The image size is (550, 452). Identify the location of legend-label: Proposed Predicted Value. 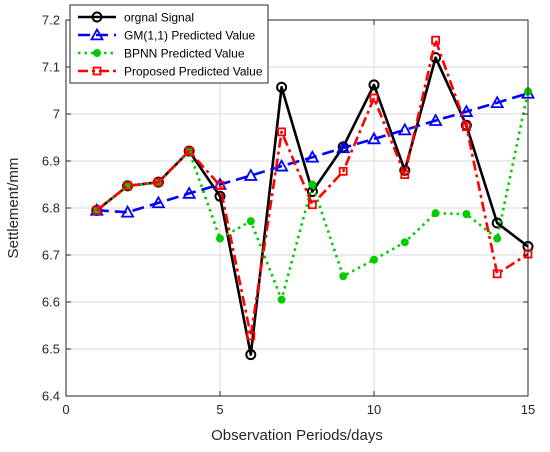
(193, 72).